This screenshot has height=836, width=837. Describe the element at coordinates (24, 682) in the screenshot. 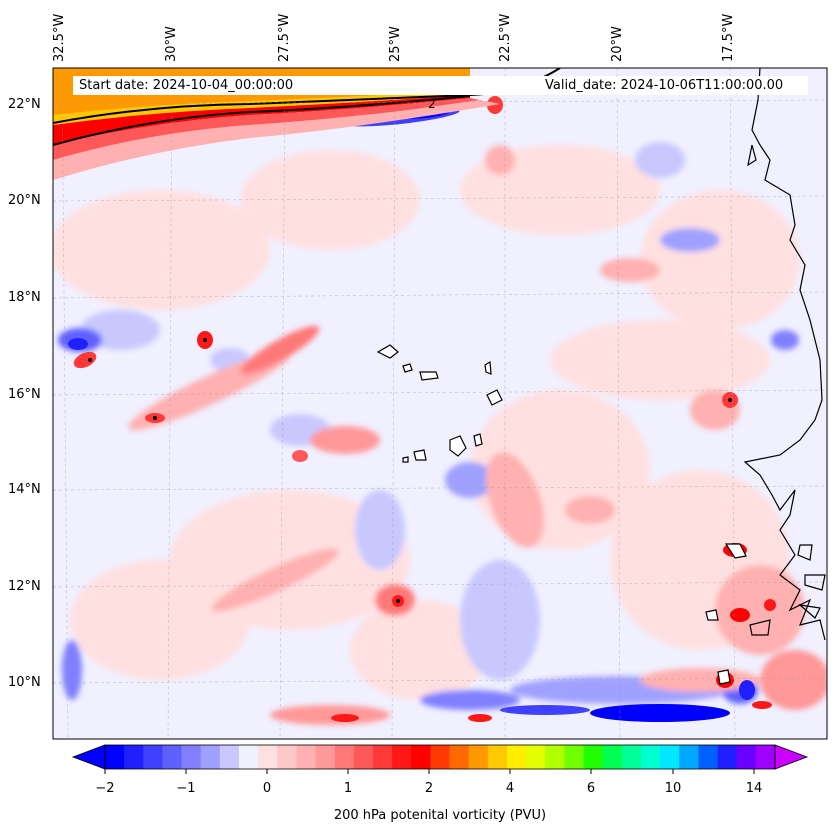

I see `lat-label-10n: 10°N` at that location.